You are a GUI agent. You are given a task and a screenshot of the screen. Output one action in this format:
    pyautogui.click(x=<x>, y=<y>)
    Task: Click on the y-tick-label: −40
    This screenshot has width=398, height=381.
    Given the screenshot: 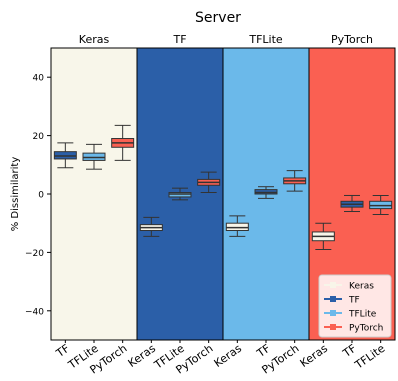 What is the action you would take?
    pyautogui.click(x=34, y=312)
    